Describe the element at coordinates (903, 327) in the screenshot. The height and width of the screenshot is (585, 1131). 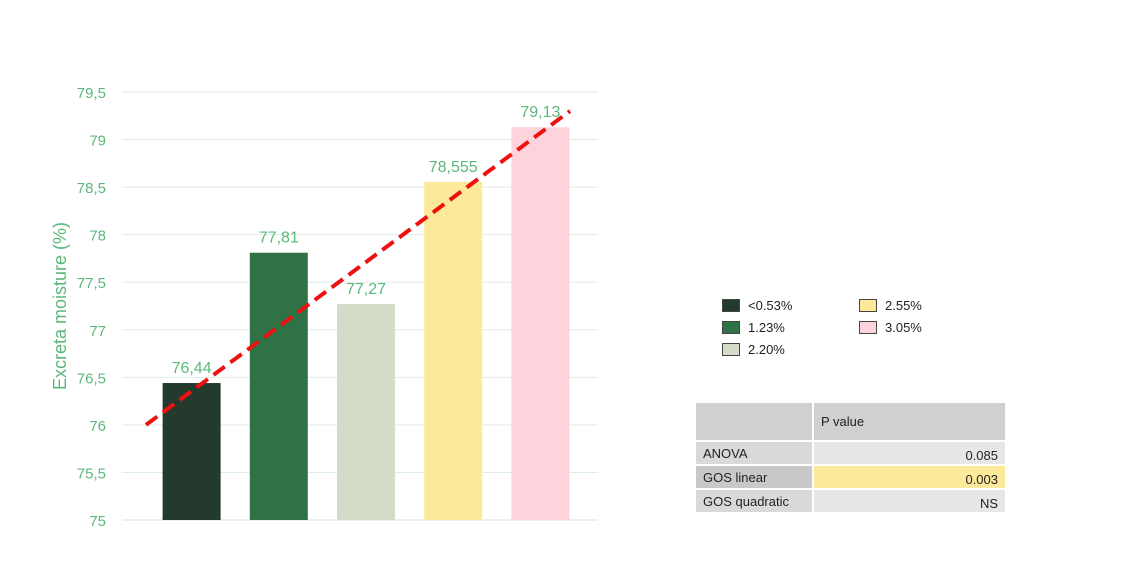
I see `legend-label: 3.05%` at that location.